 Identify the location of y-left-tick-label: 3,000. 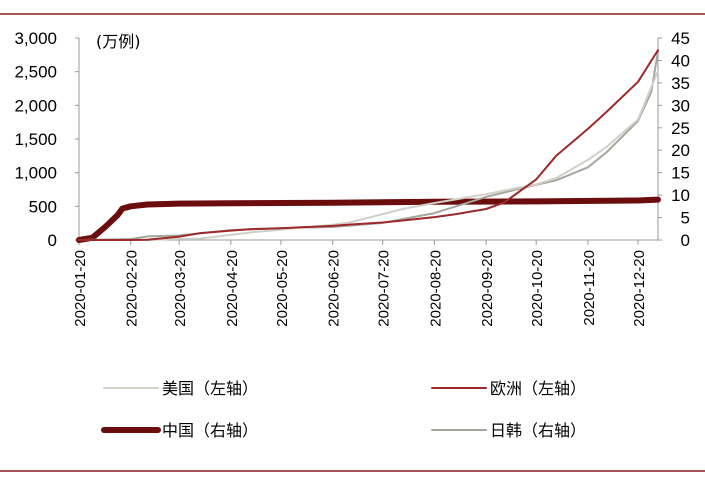
(35, 38).